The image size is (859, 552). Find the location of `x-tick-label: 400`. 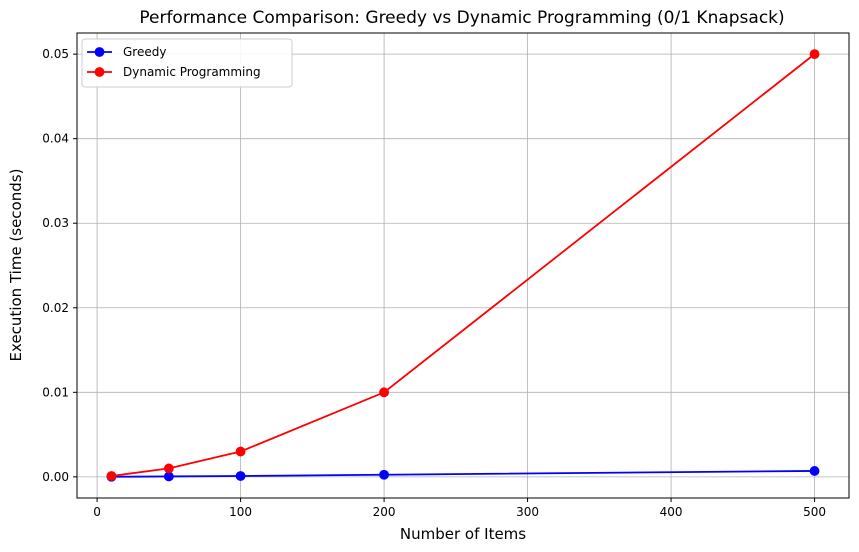

x-tick-label: 400 is located at coordinates (671, 512).